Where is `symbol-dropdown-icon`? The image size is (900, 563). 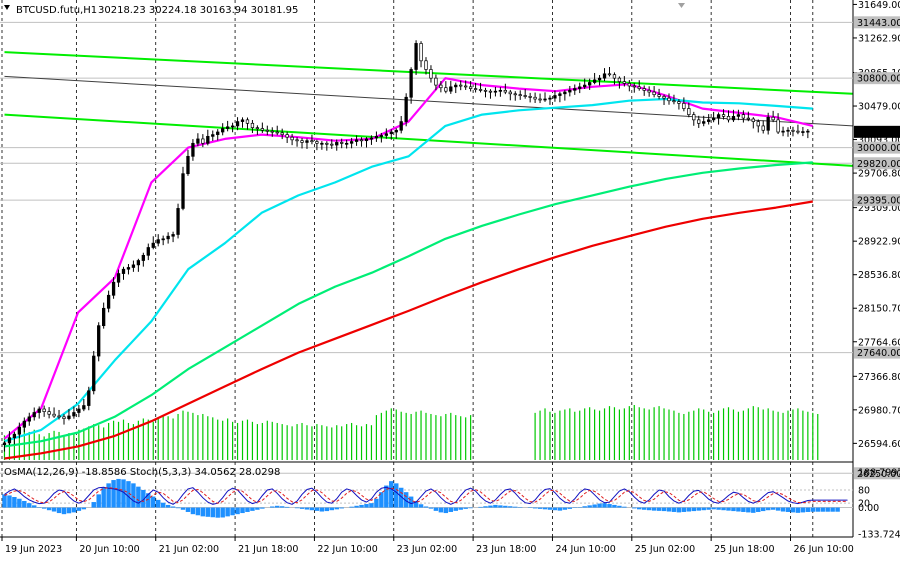
symbol-dropdown-icon is located at coordinates (7, 7).